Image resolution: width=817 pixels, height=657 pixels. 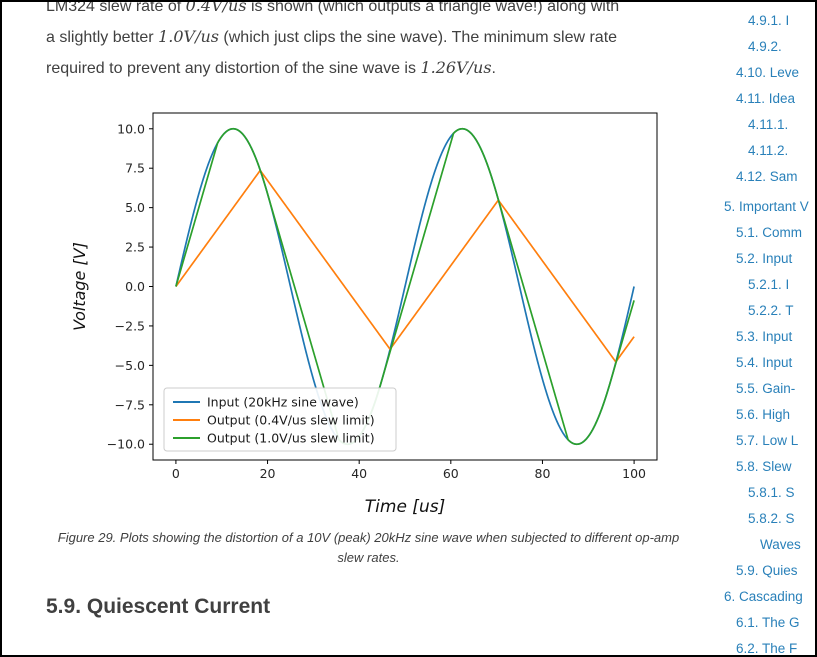 I want to click on svg-text: 100, so click(x=634, y=473).